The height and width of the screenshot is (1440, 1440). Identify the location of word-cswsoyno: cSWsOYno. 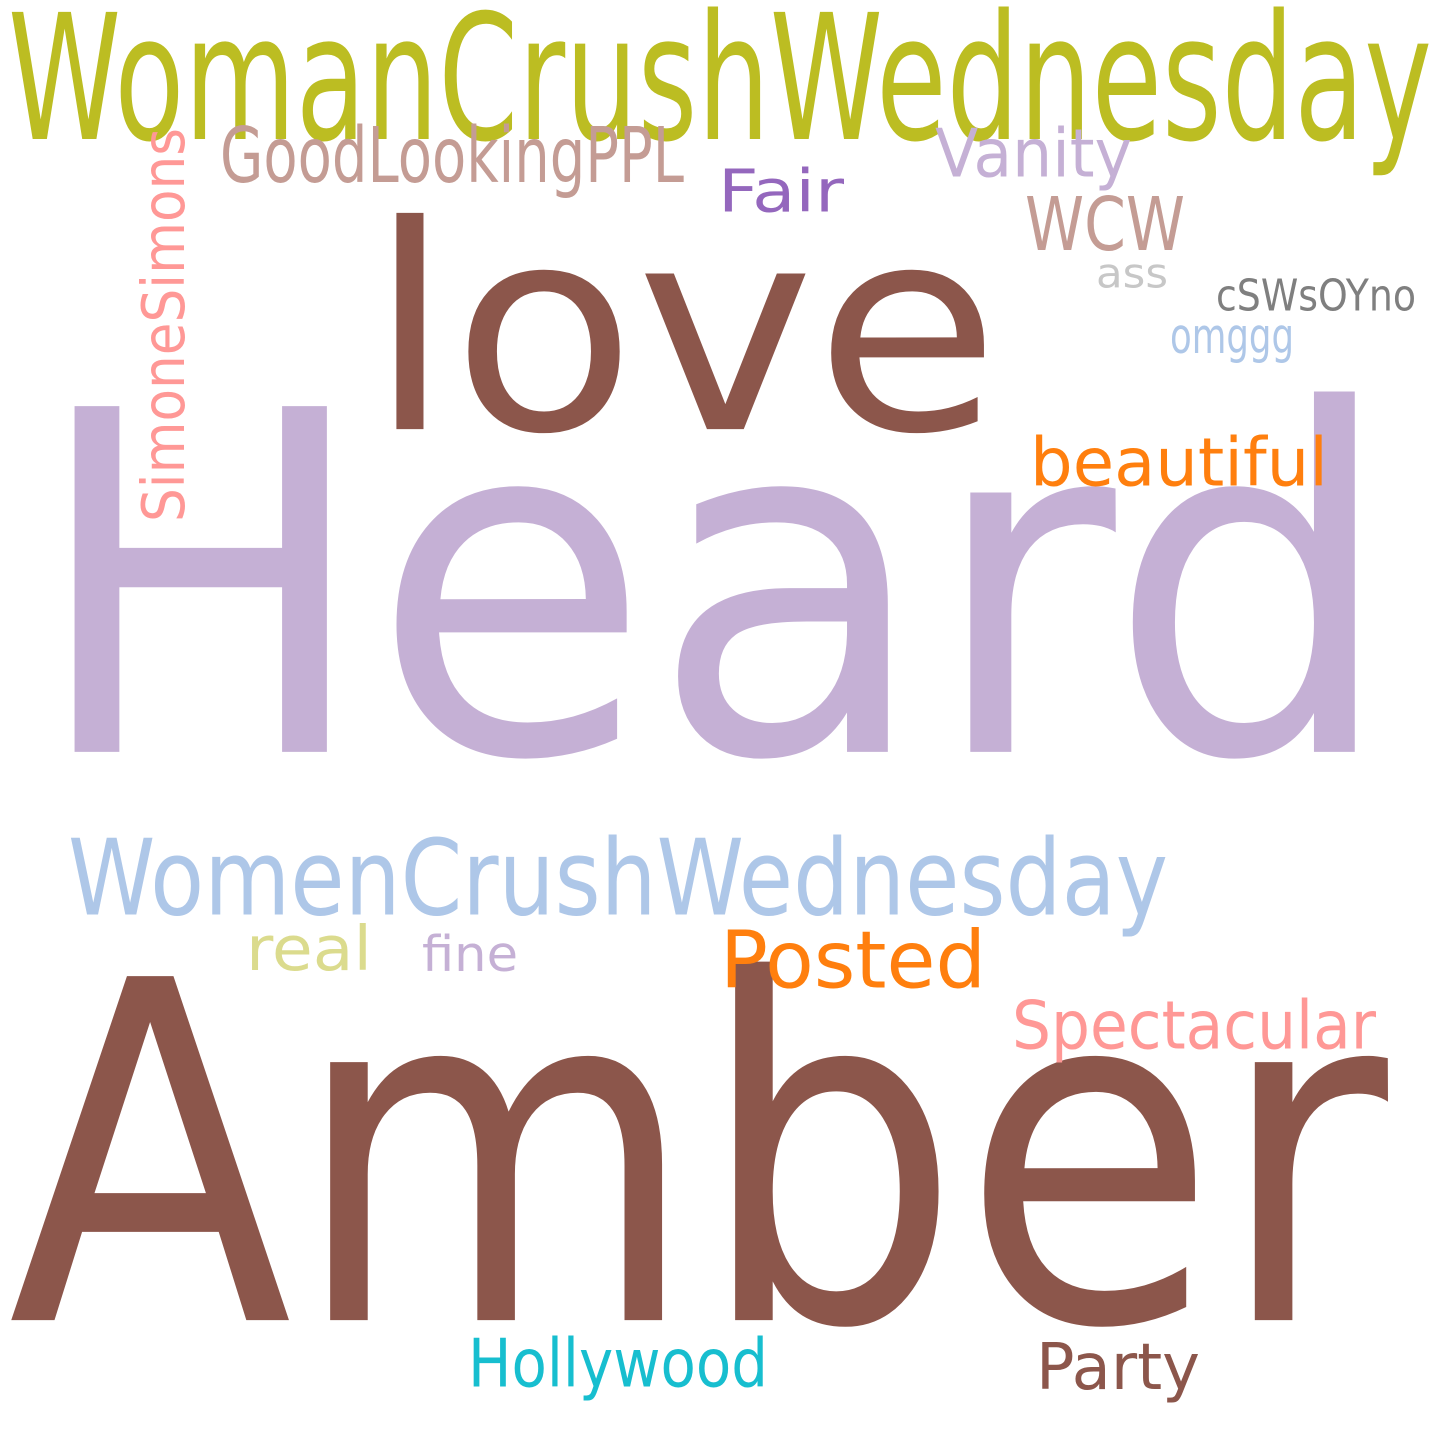
(1316, 296).